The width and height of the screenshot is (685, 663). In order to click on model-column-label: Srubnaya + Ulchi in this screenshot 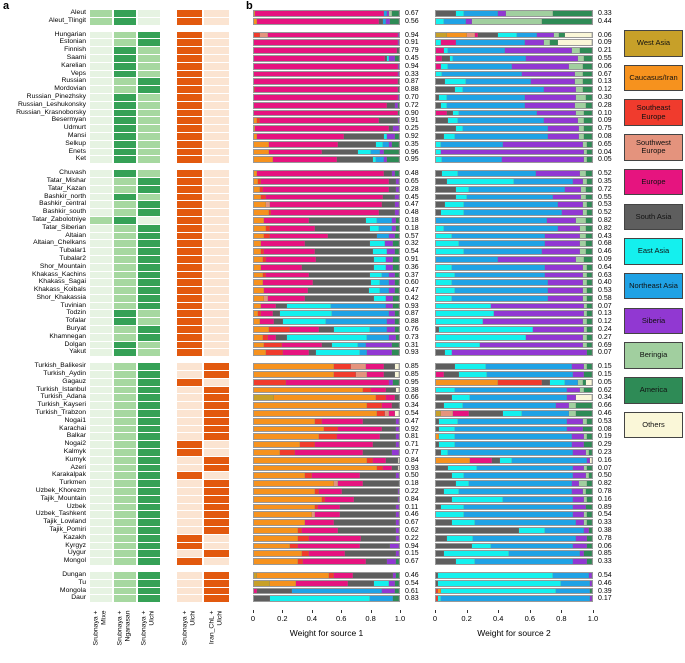, I will do `click(148, 628)`.